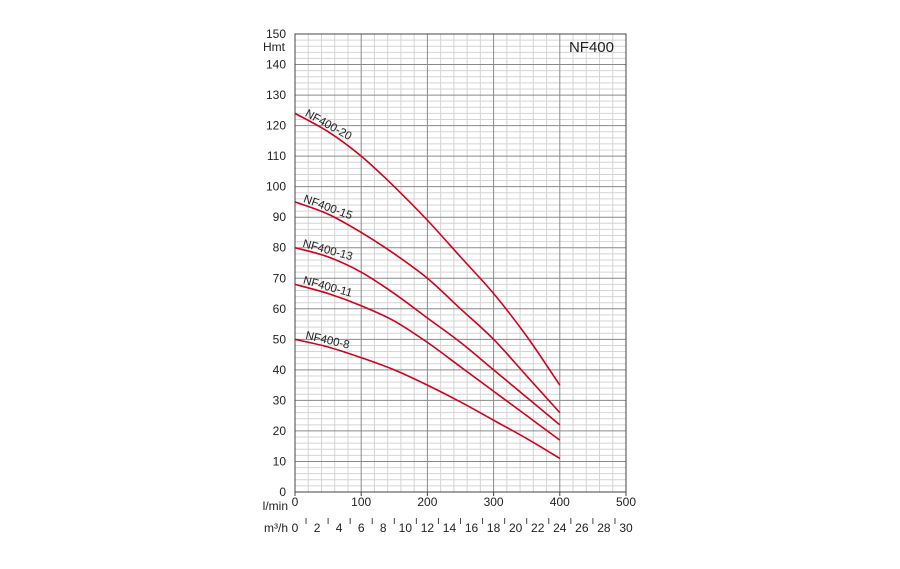 The image size is (900, 569). What do you see at coordinates (280, 339) in the screenshot?
I see `y-tick-label: 50` at bounding box center [280, 339].